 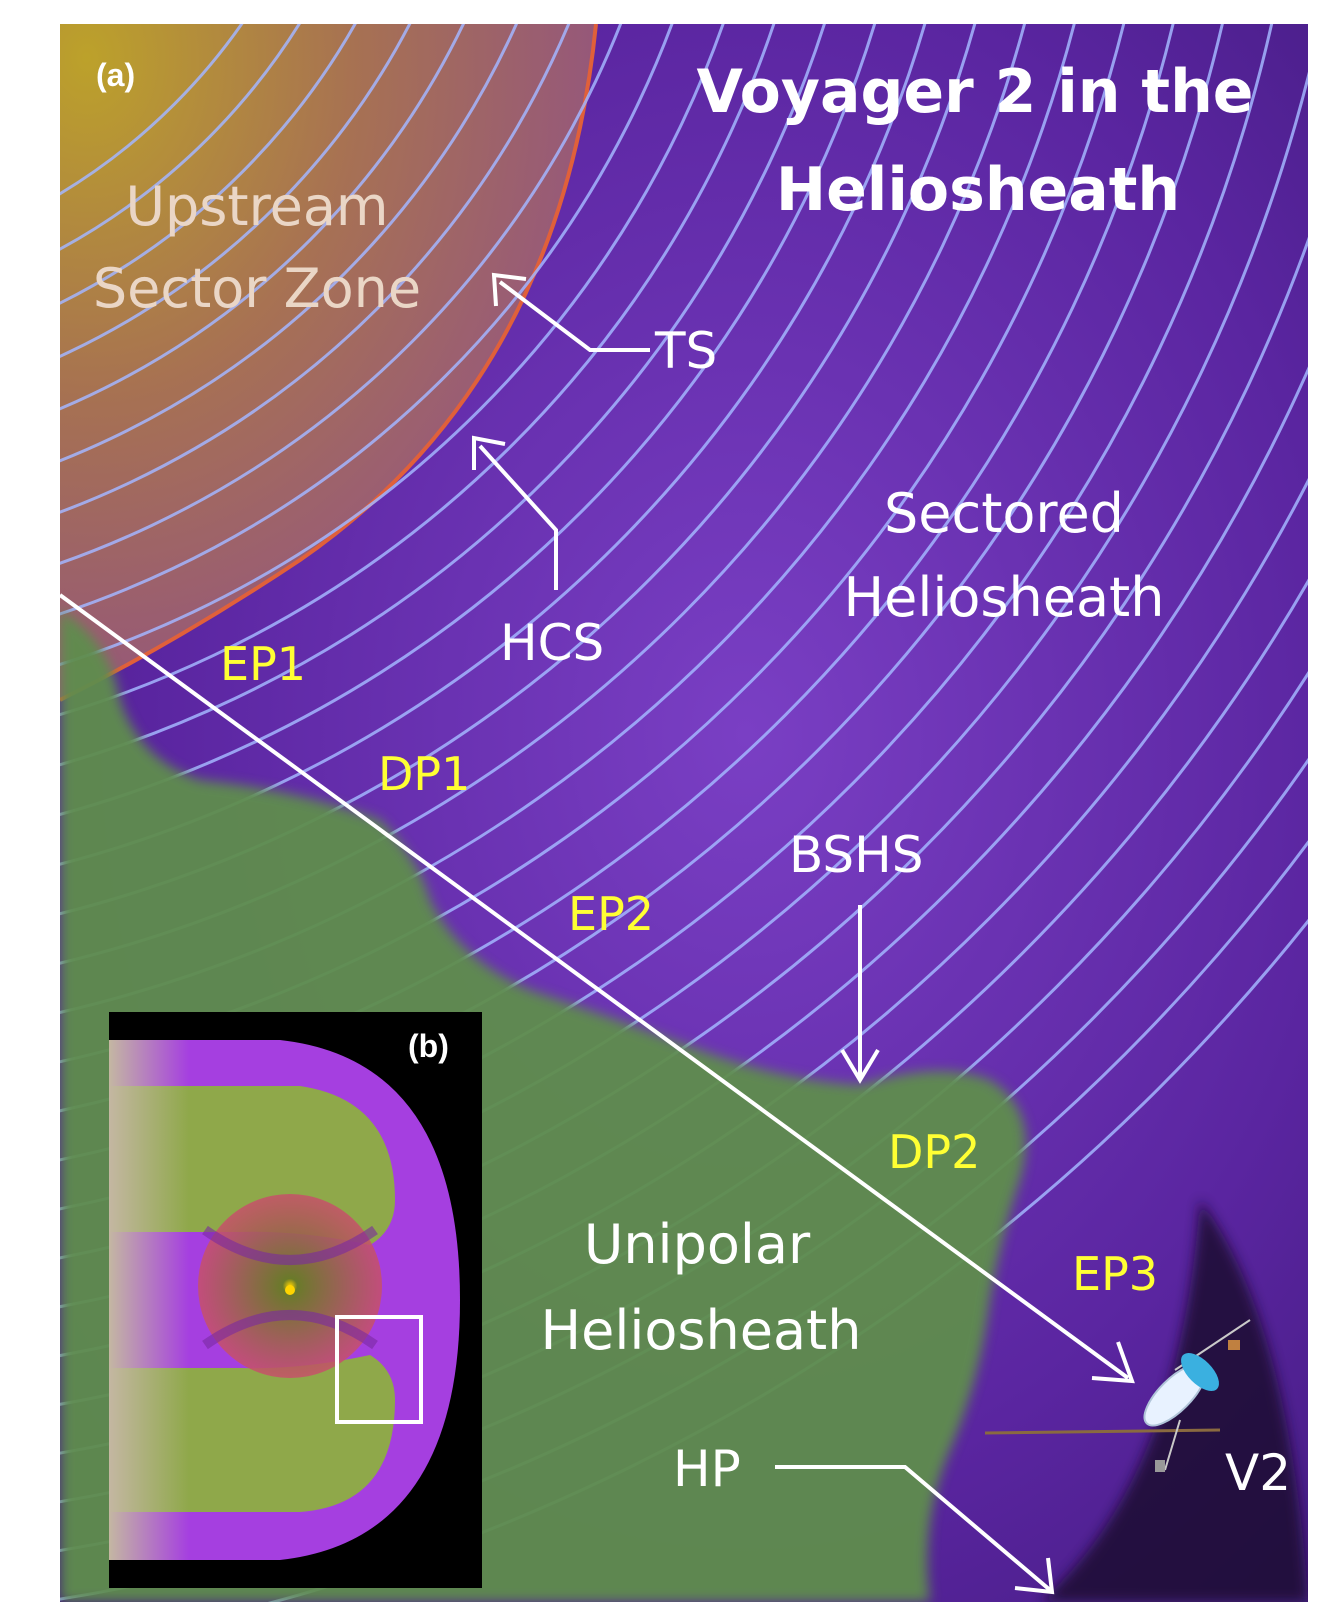 I want to click on ep3-label: EP3, so click(x=1115, y=1274).